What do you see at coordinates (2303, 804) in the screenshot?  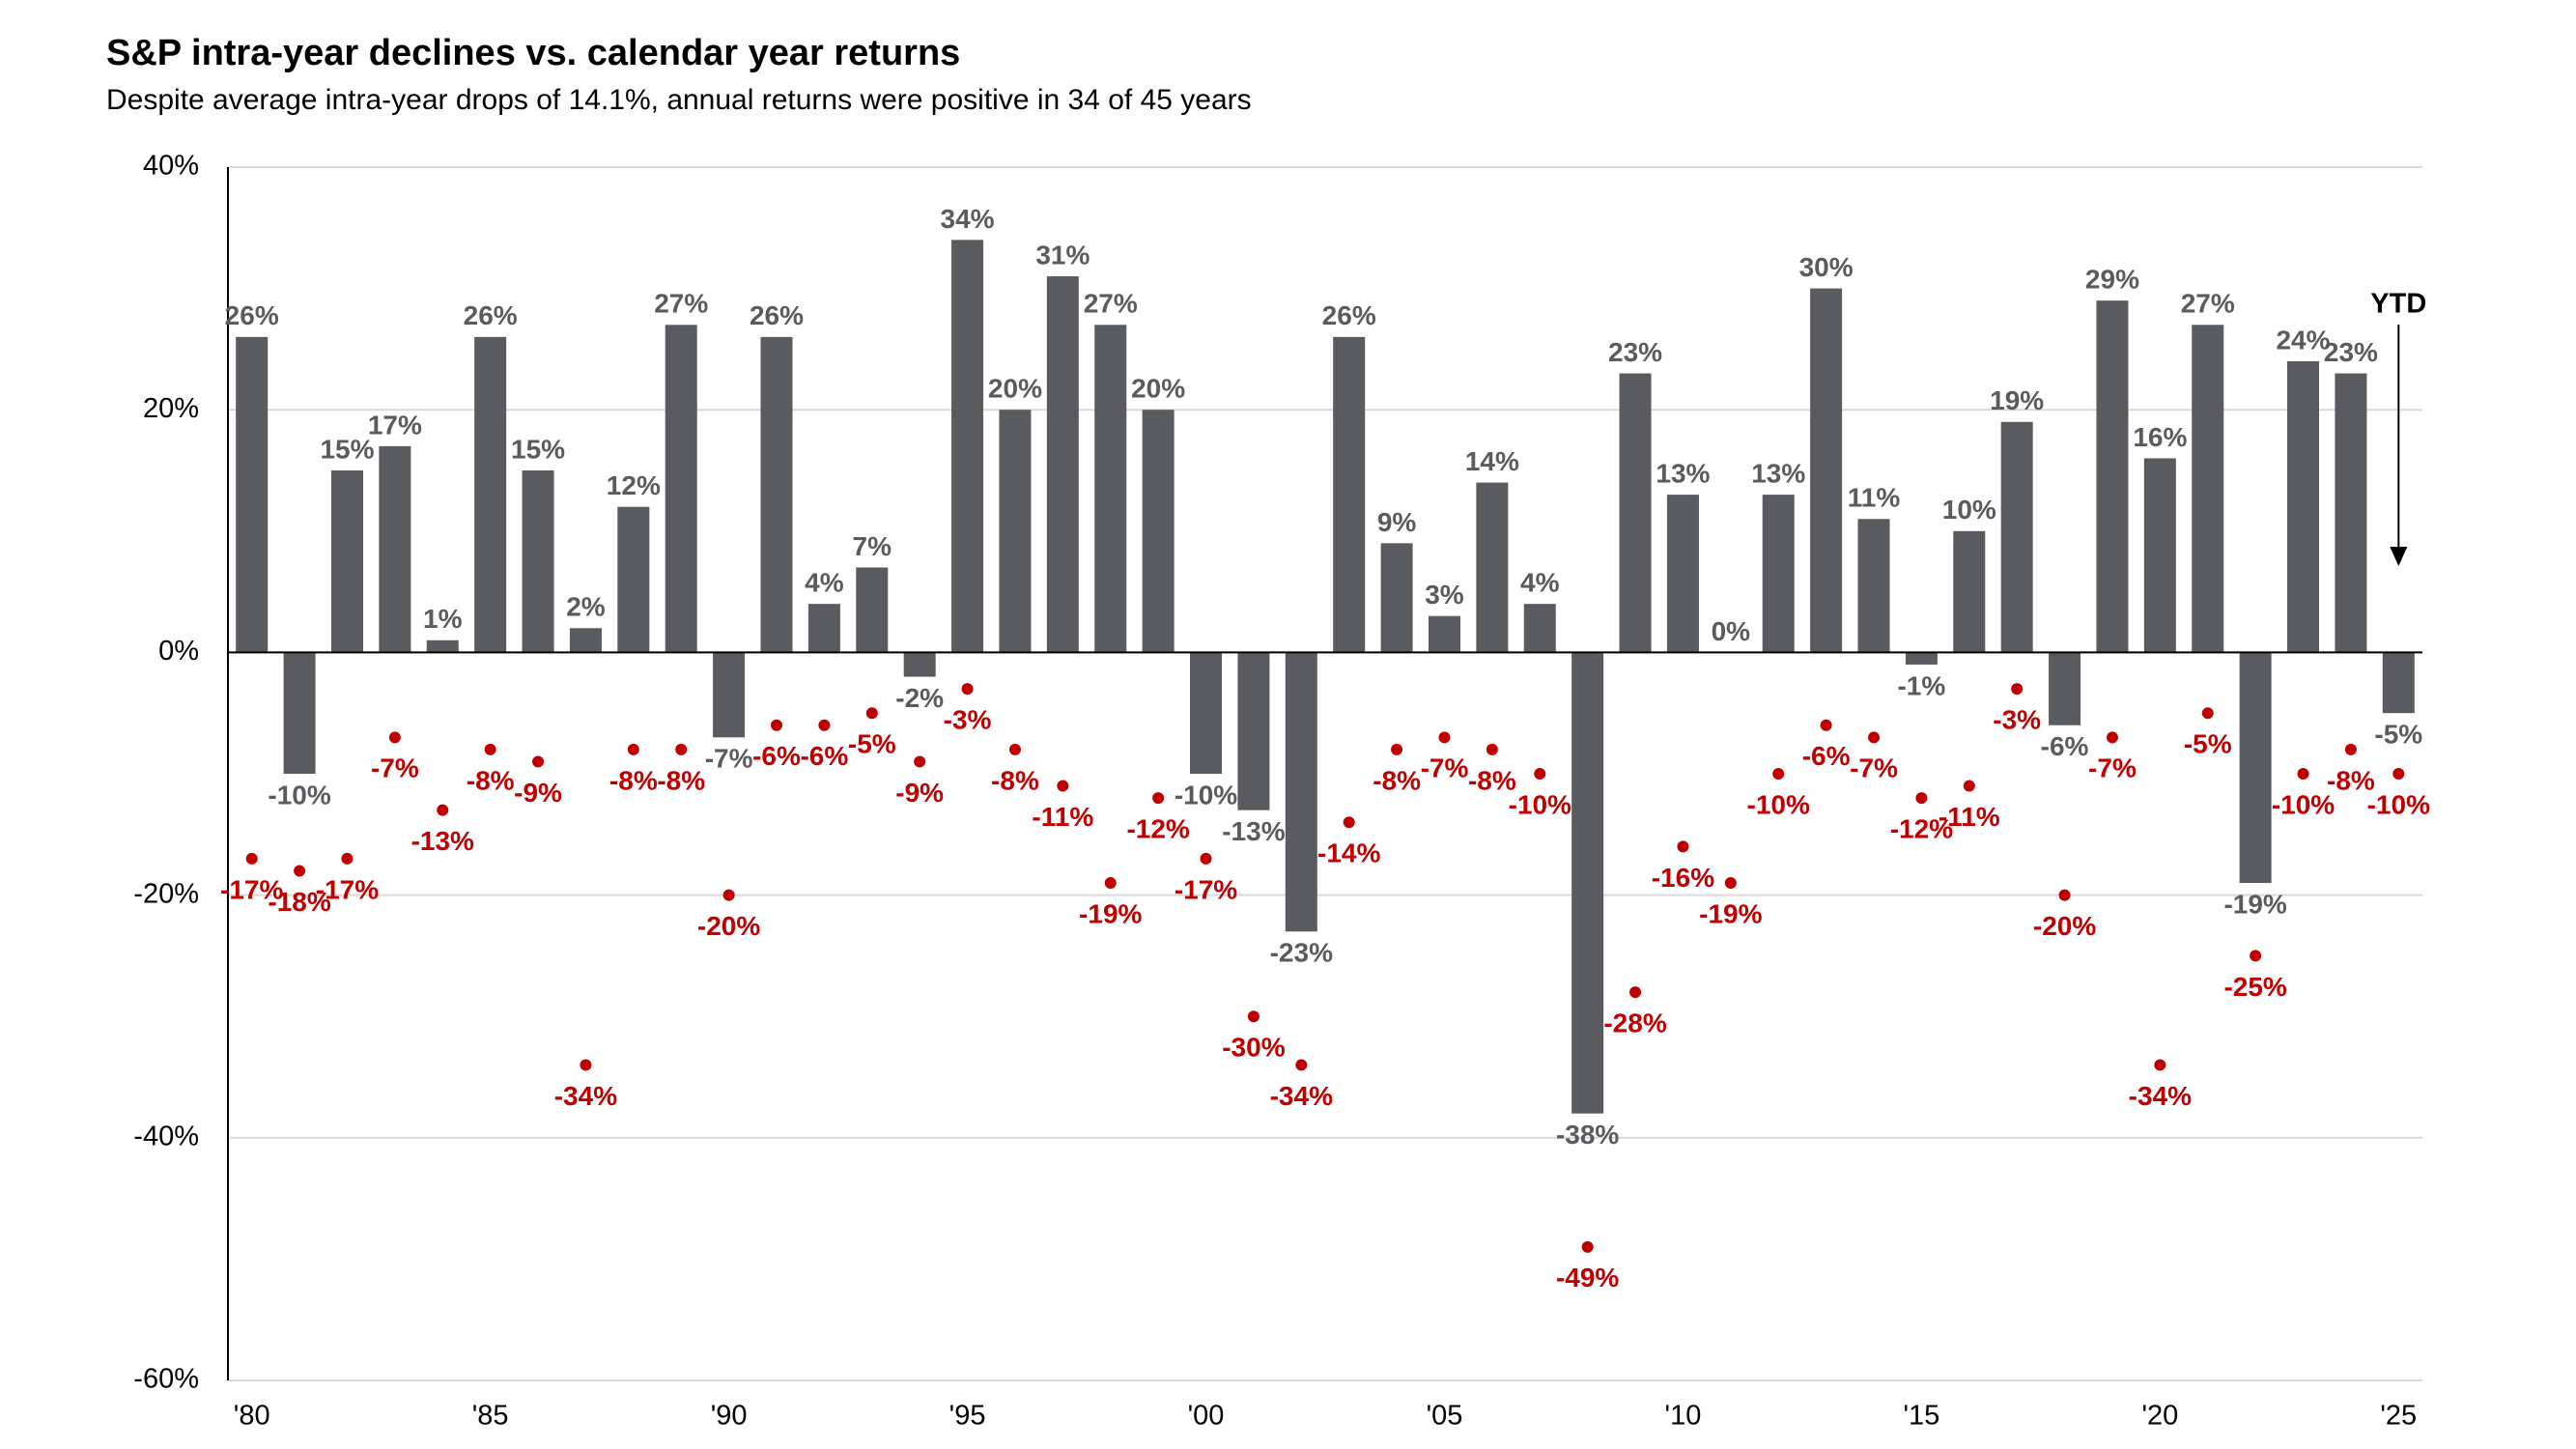 I see `decline-label: -10%` at bounding box center [2303, 804].